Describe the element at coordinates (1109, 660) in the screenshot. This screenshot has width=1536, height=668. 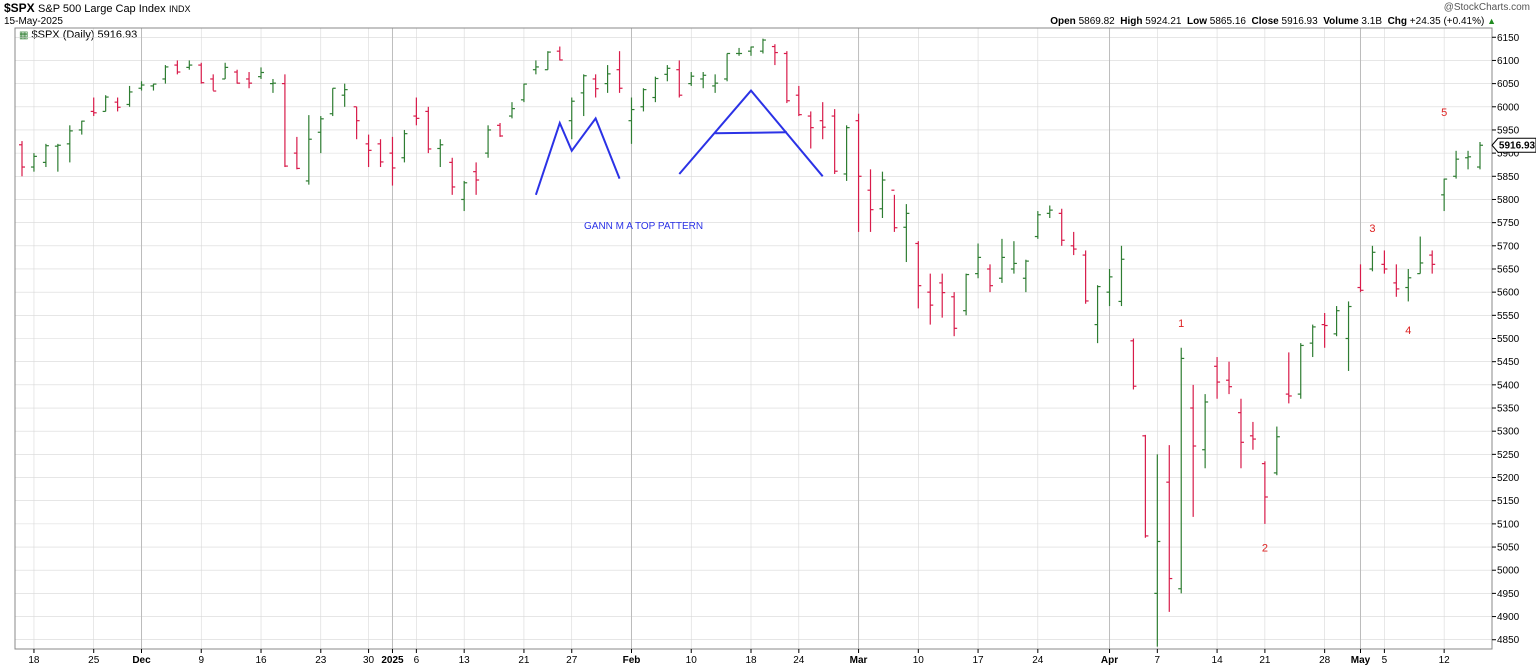
I see `x-tick-label: Apr` at that location.